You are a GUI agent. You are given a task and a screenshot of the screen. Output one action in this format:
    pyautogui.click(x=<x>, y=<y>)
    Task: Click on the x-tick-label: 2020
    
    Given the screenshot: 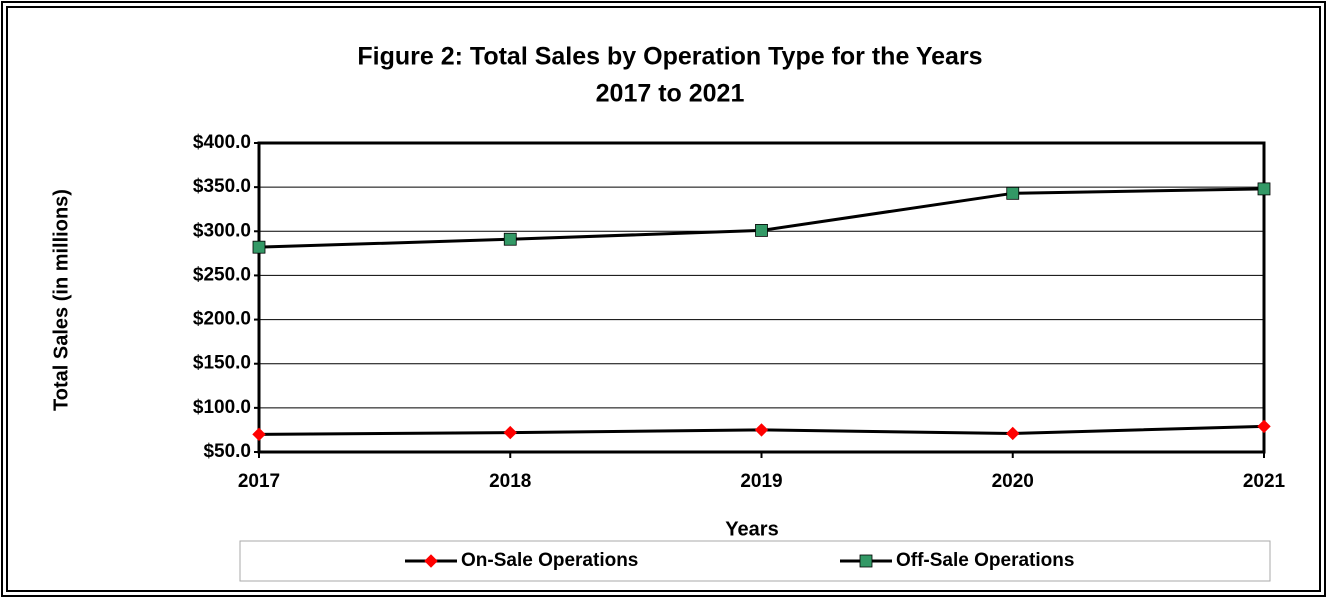 What is the action you would take?
    pyautogui.click(x=1013, y=481)
    